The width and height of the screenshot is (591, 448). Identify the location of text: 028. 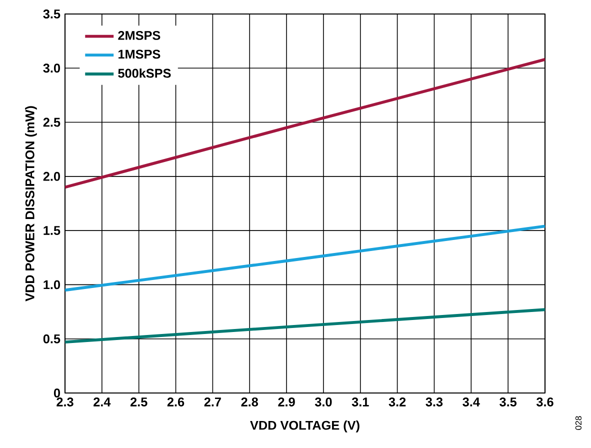
(578, 423).